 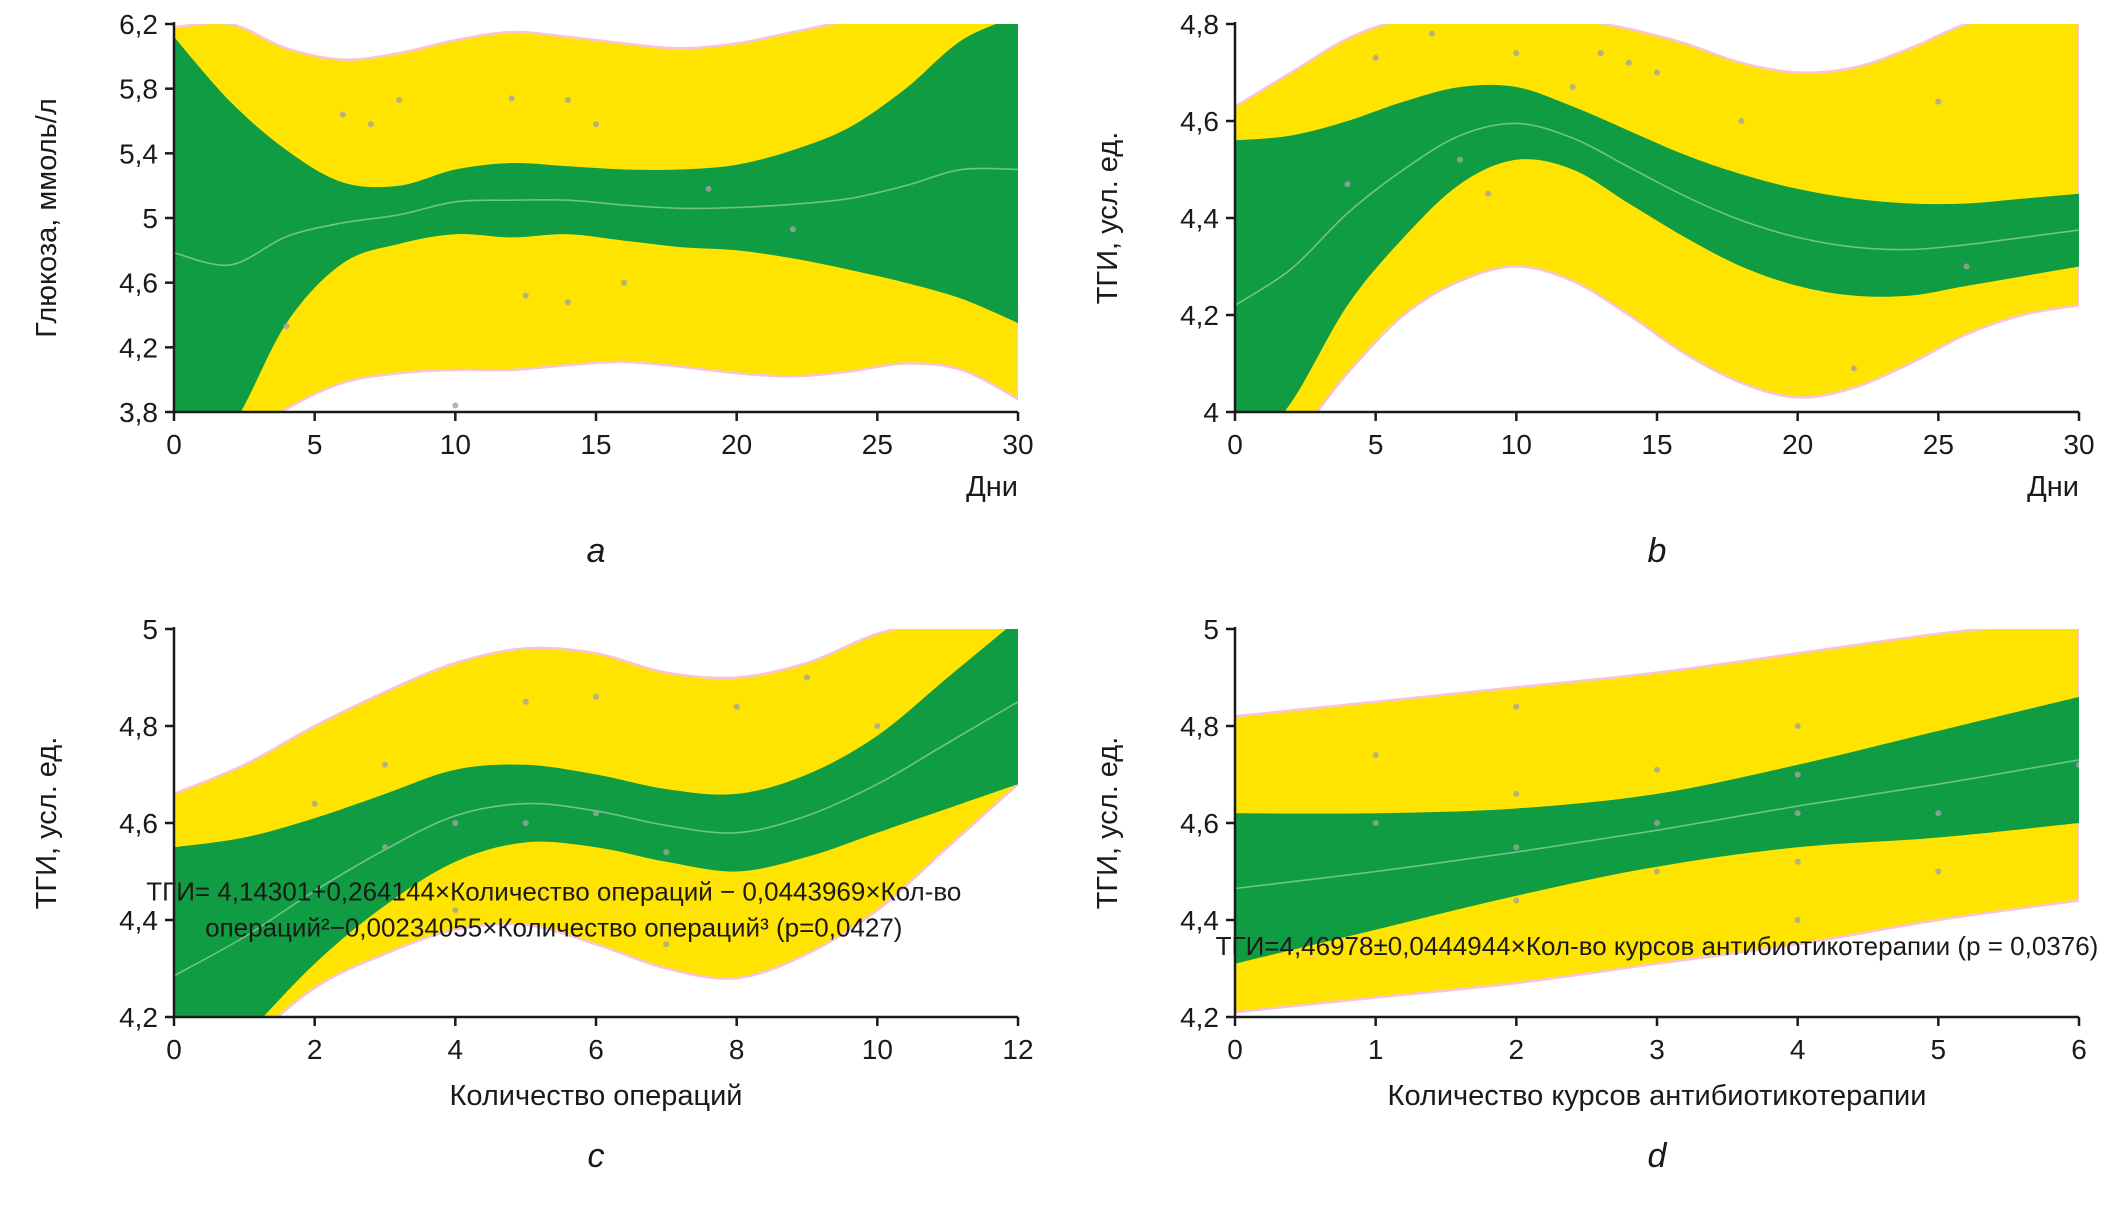 What do you see at coordinates (1797, 1049) in the screenshot?
I see `x-tick-label: 4` at bounding box center [1797, 1049].